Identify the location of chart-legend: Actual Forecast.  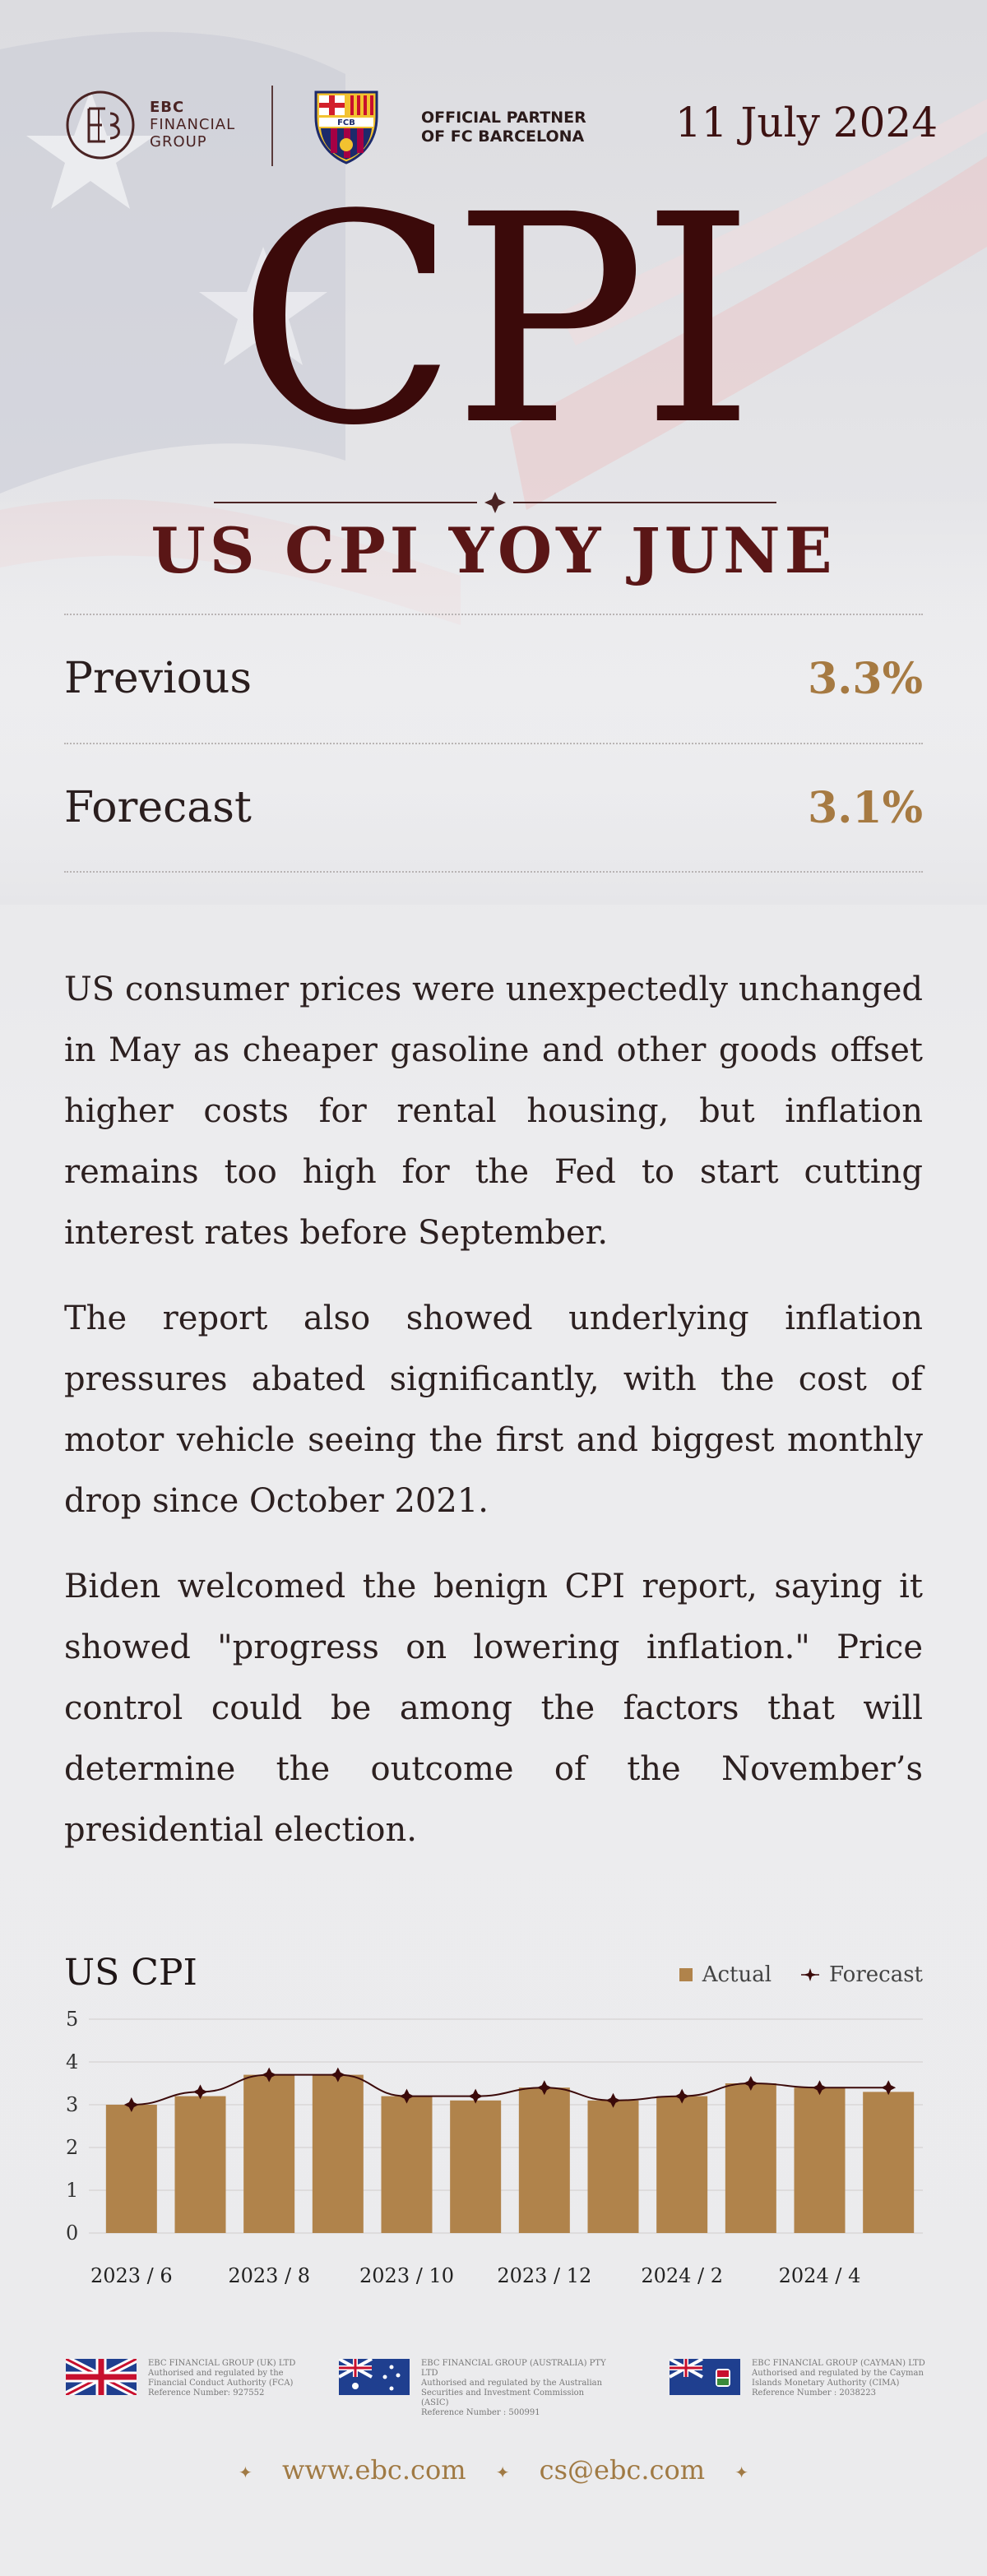
(801, 1975).